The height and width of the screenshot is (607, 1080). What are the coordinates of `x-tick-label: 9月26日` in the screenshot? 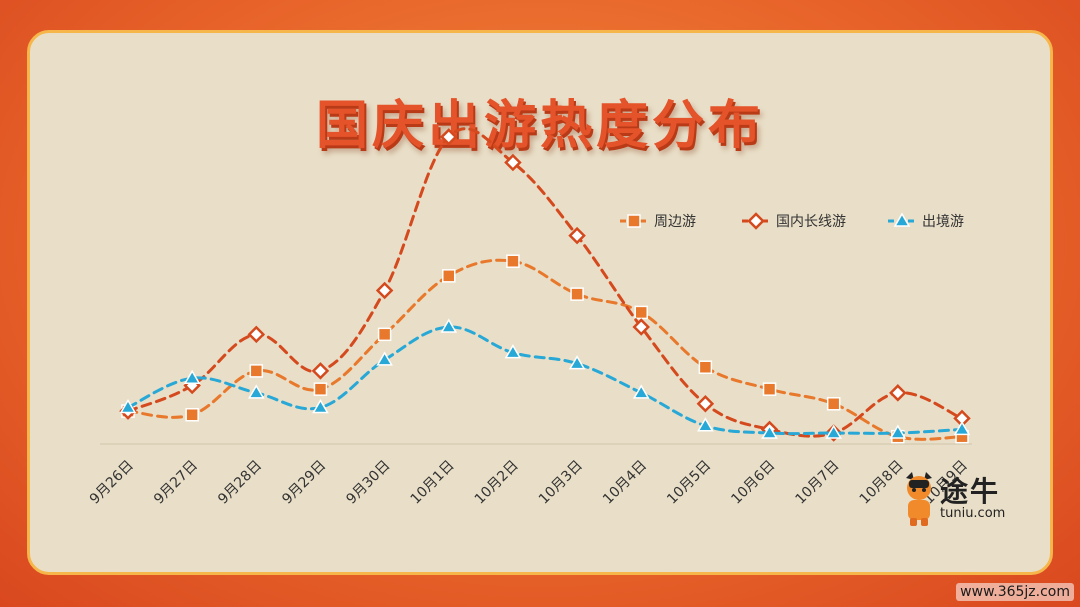 It's located at (112, 483).